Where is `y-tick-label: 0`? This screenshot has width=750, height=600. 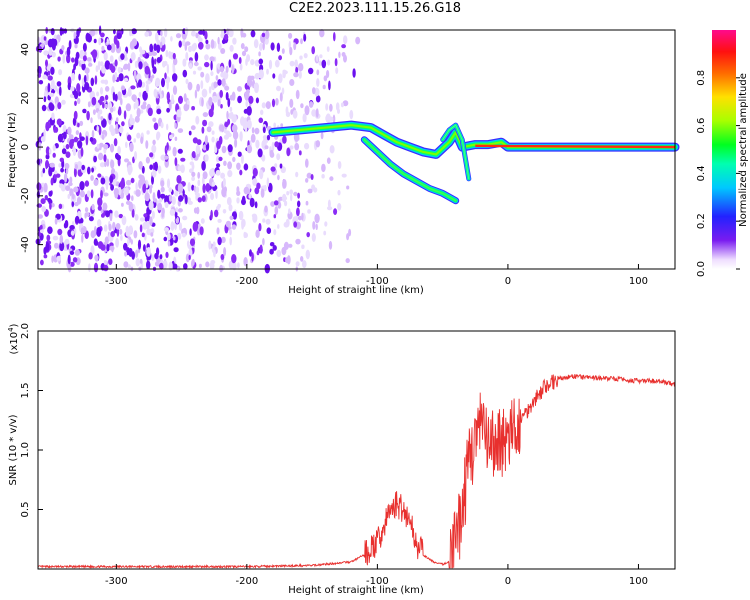
y-tick-label: 0 is located at coordinates (25, 147).